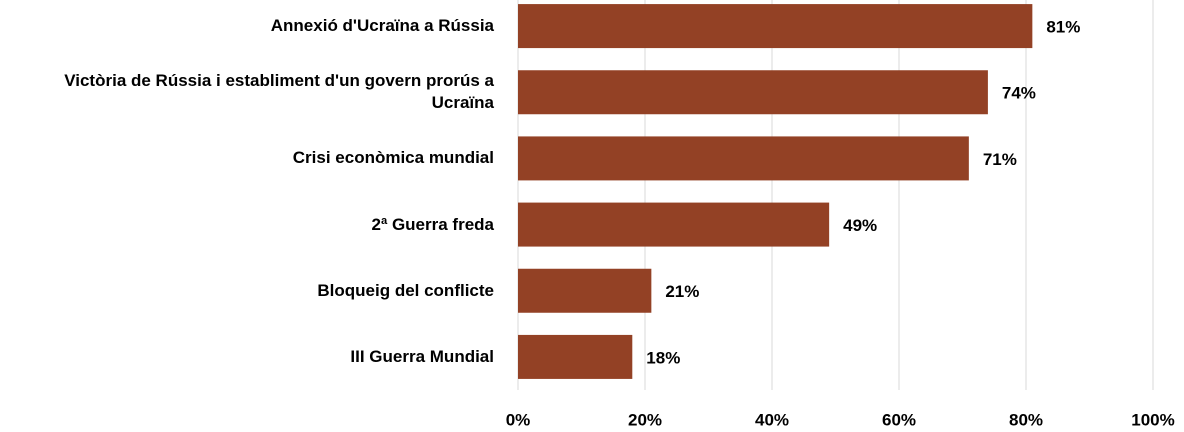  Describe the element at coordinates (518, 419) in the screenshot. I see `x-tick-label: 0%` at that location.